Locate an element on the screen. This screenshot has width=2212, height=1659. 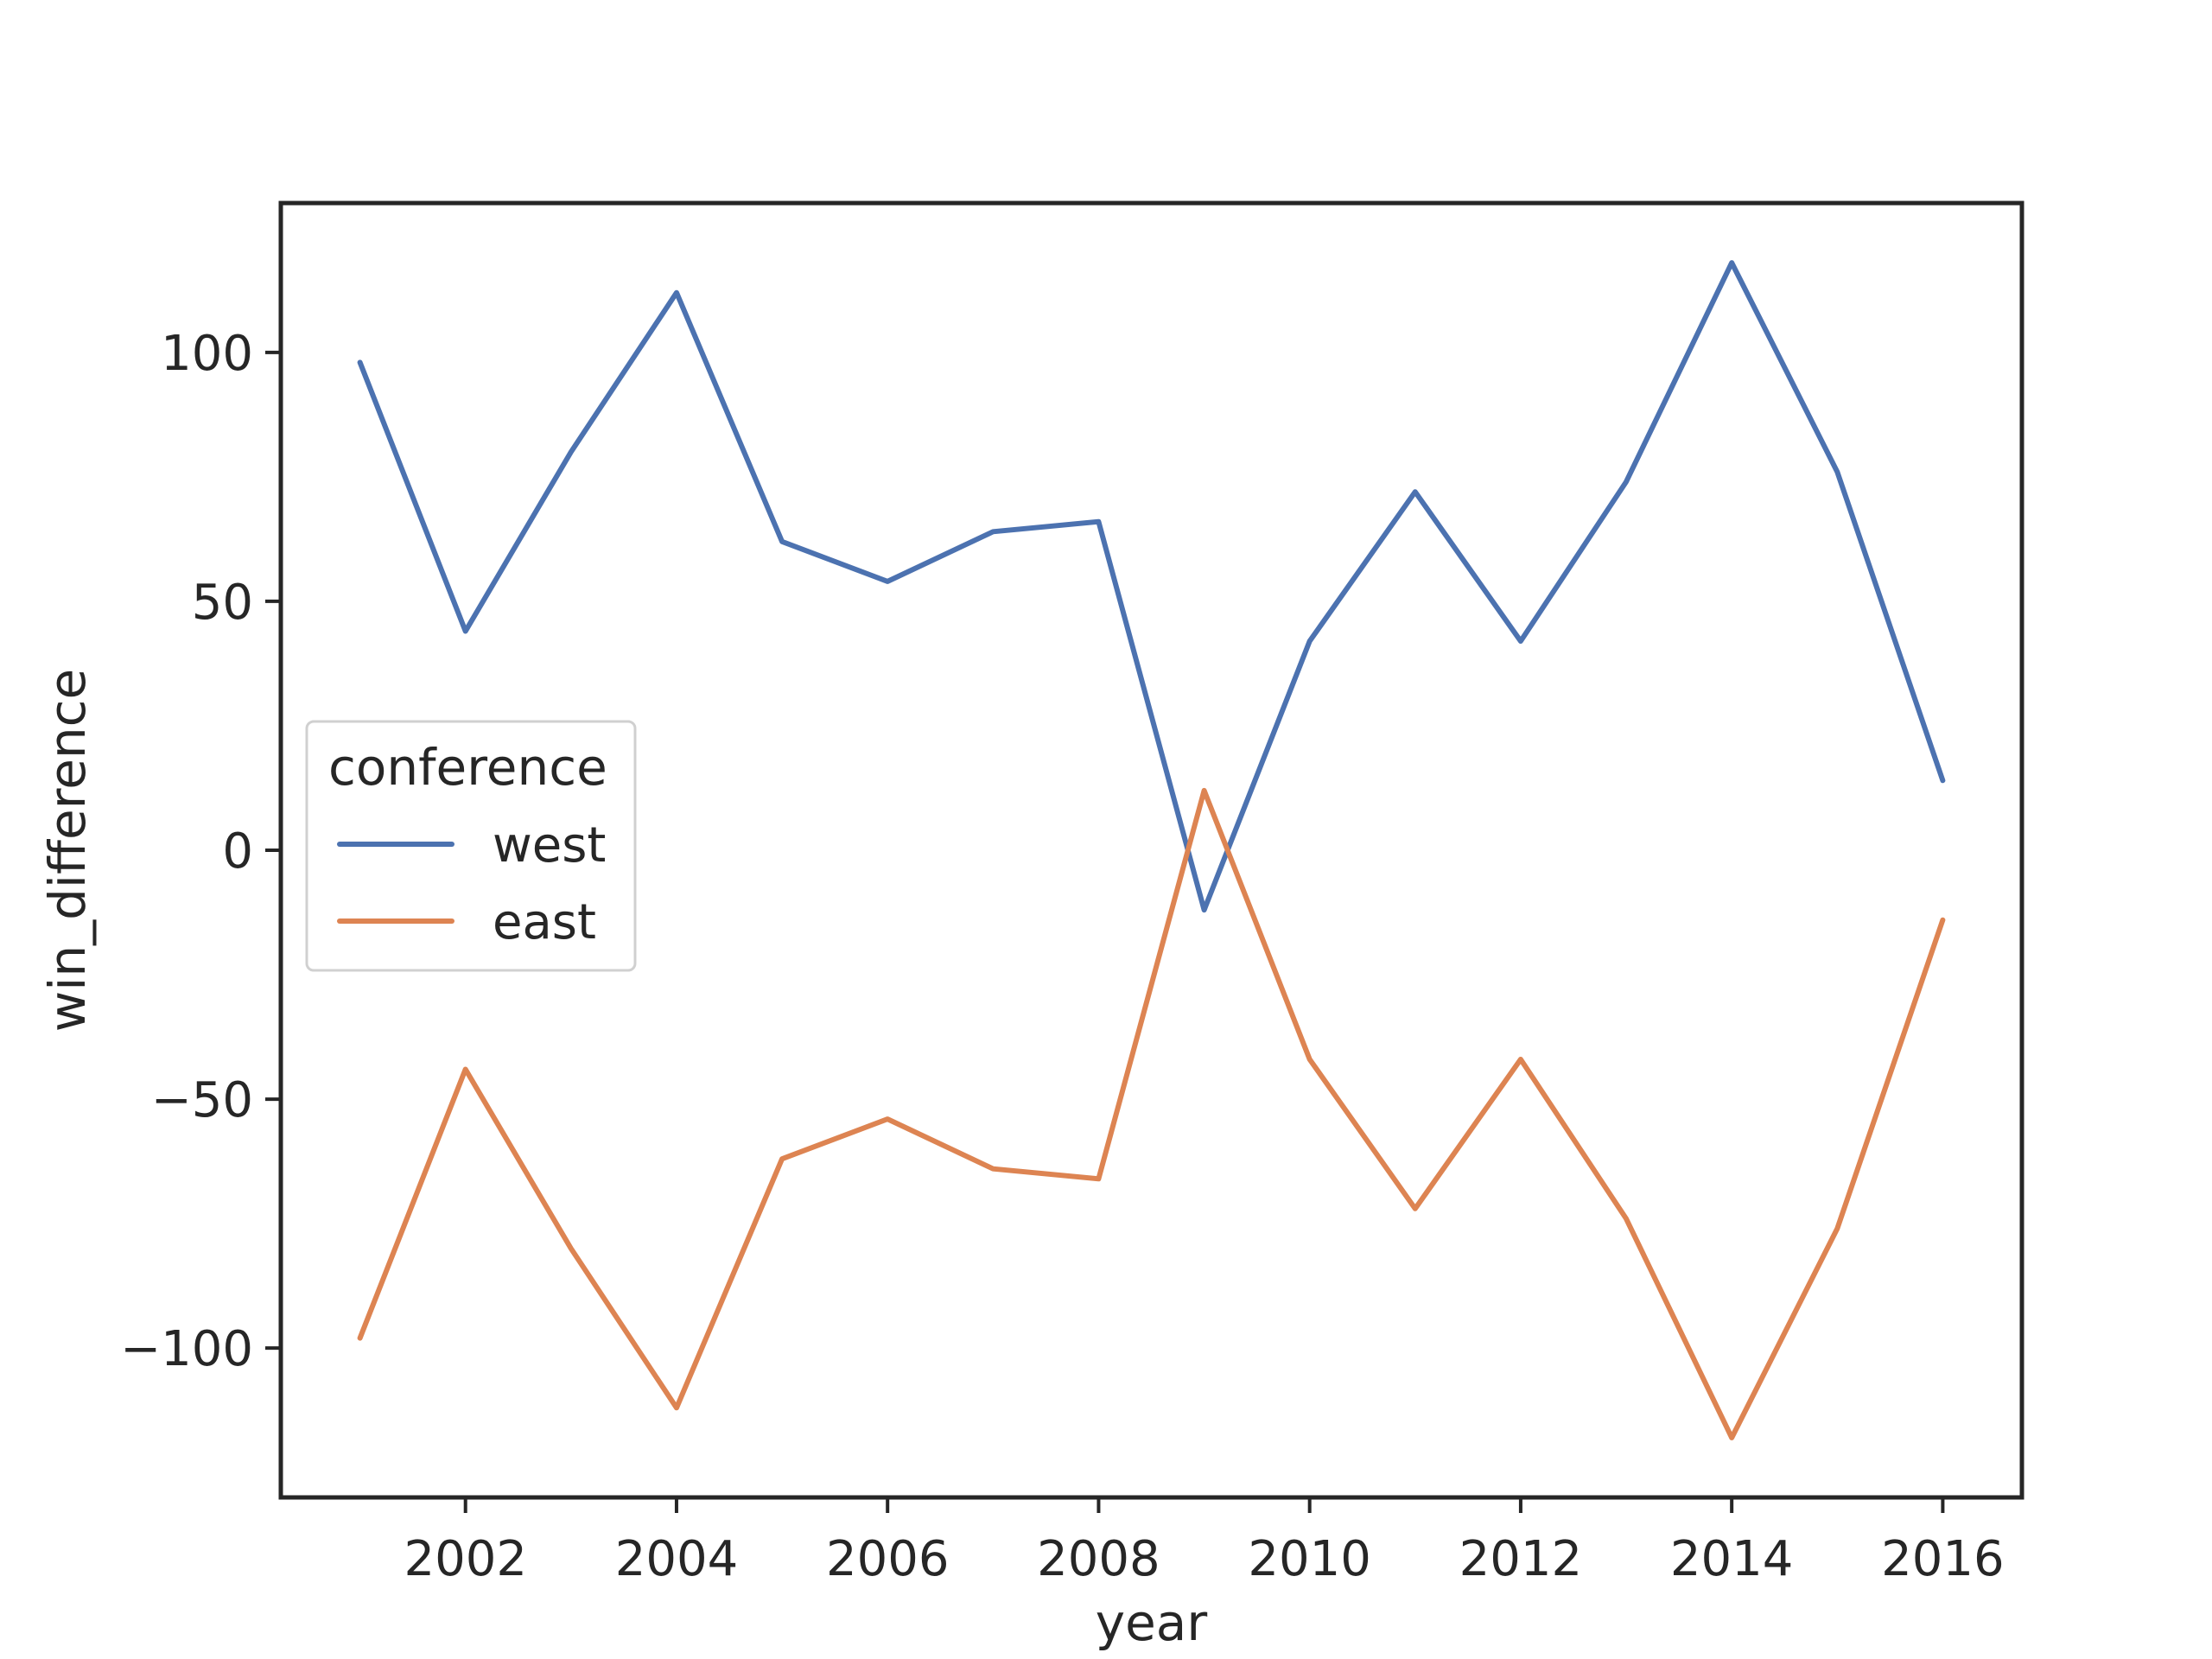
x-tick-label: 2014 is located at coordinates (1732, 1559).